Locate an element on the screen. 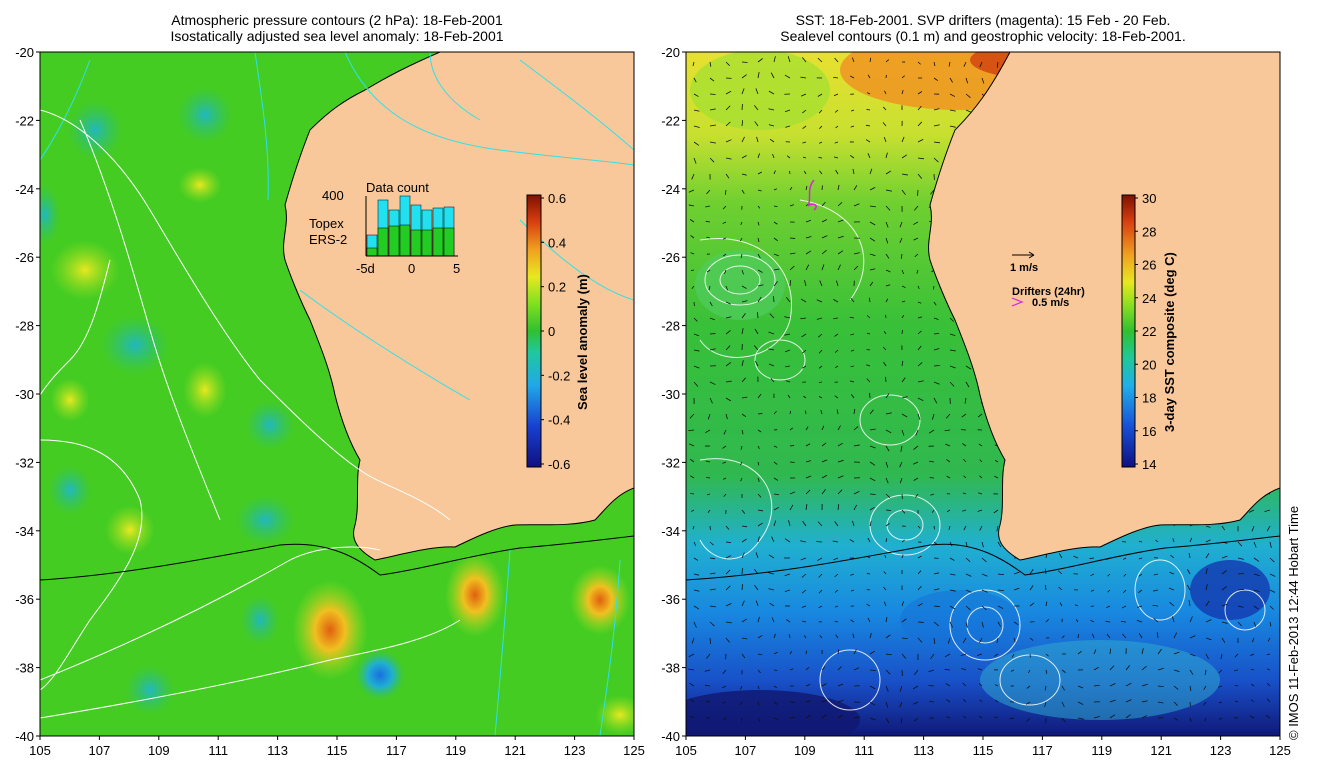  sla-colorbar-tick-label: -0.6 is located at coordinates (559, 464).